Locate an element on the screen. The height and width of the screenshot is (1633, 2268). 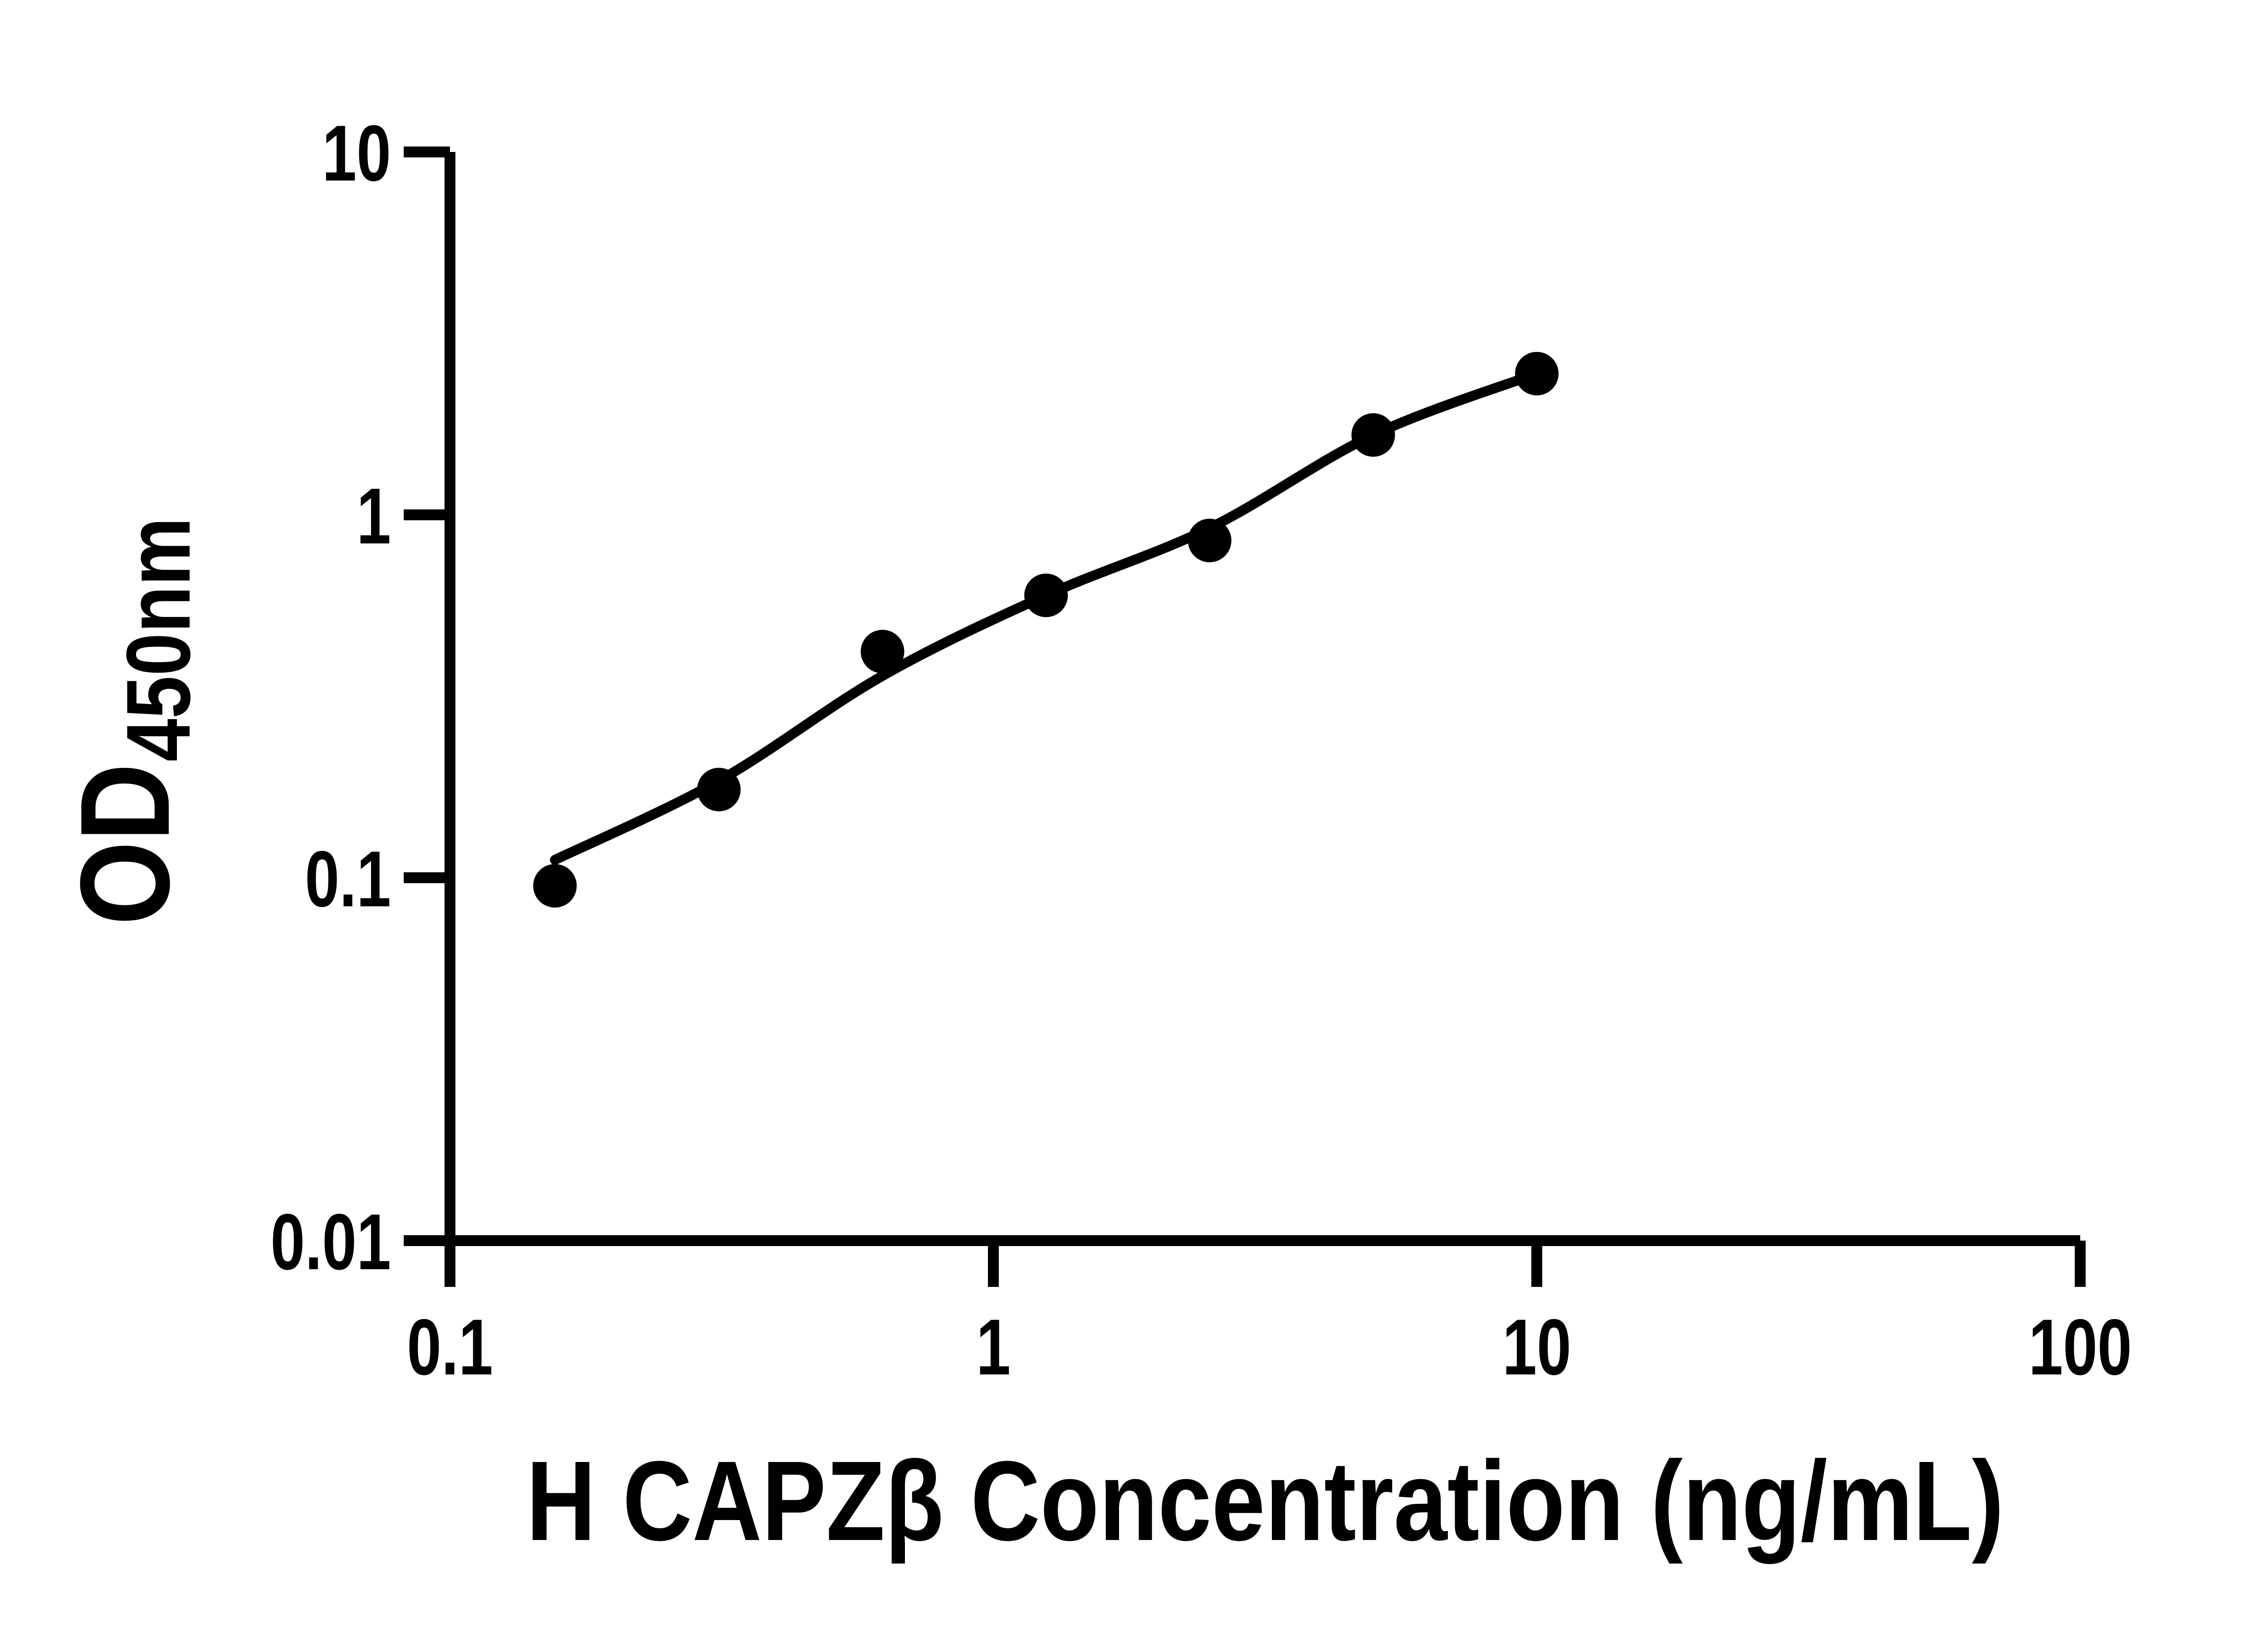
y-tick-label-0.01: 0.01 is located at coordinates (331, 1242).